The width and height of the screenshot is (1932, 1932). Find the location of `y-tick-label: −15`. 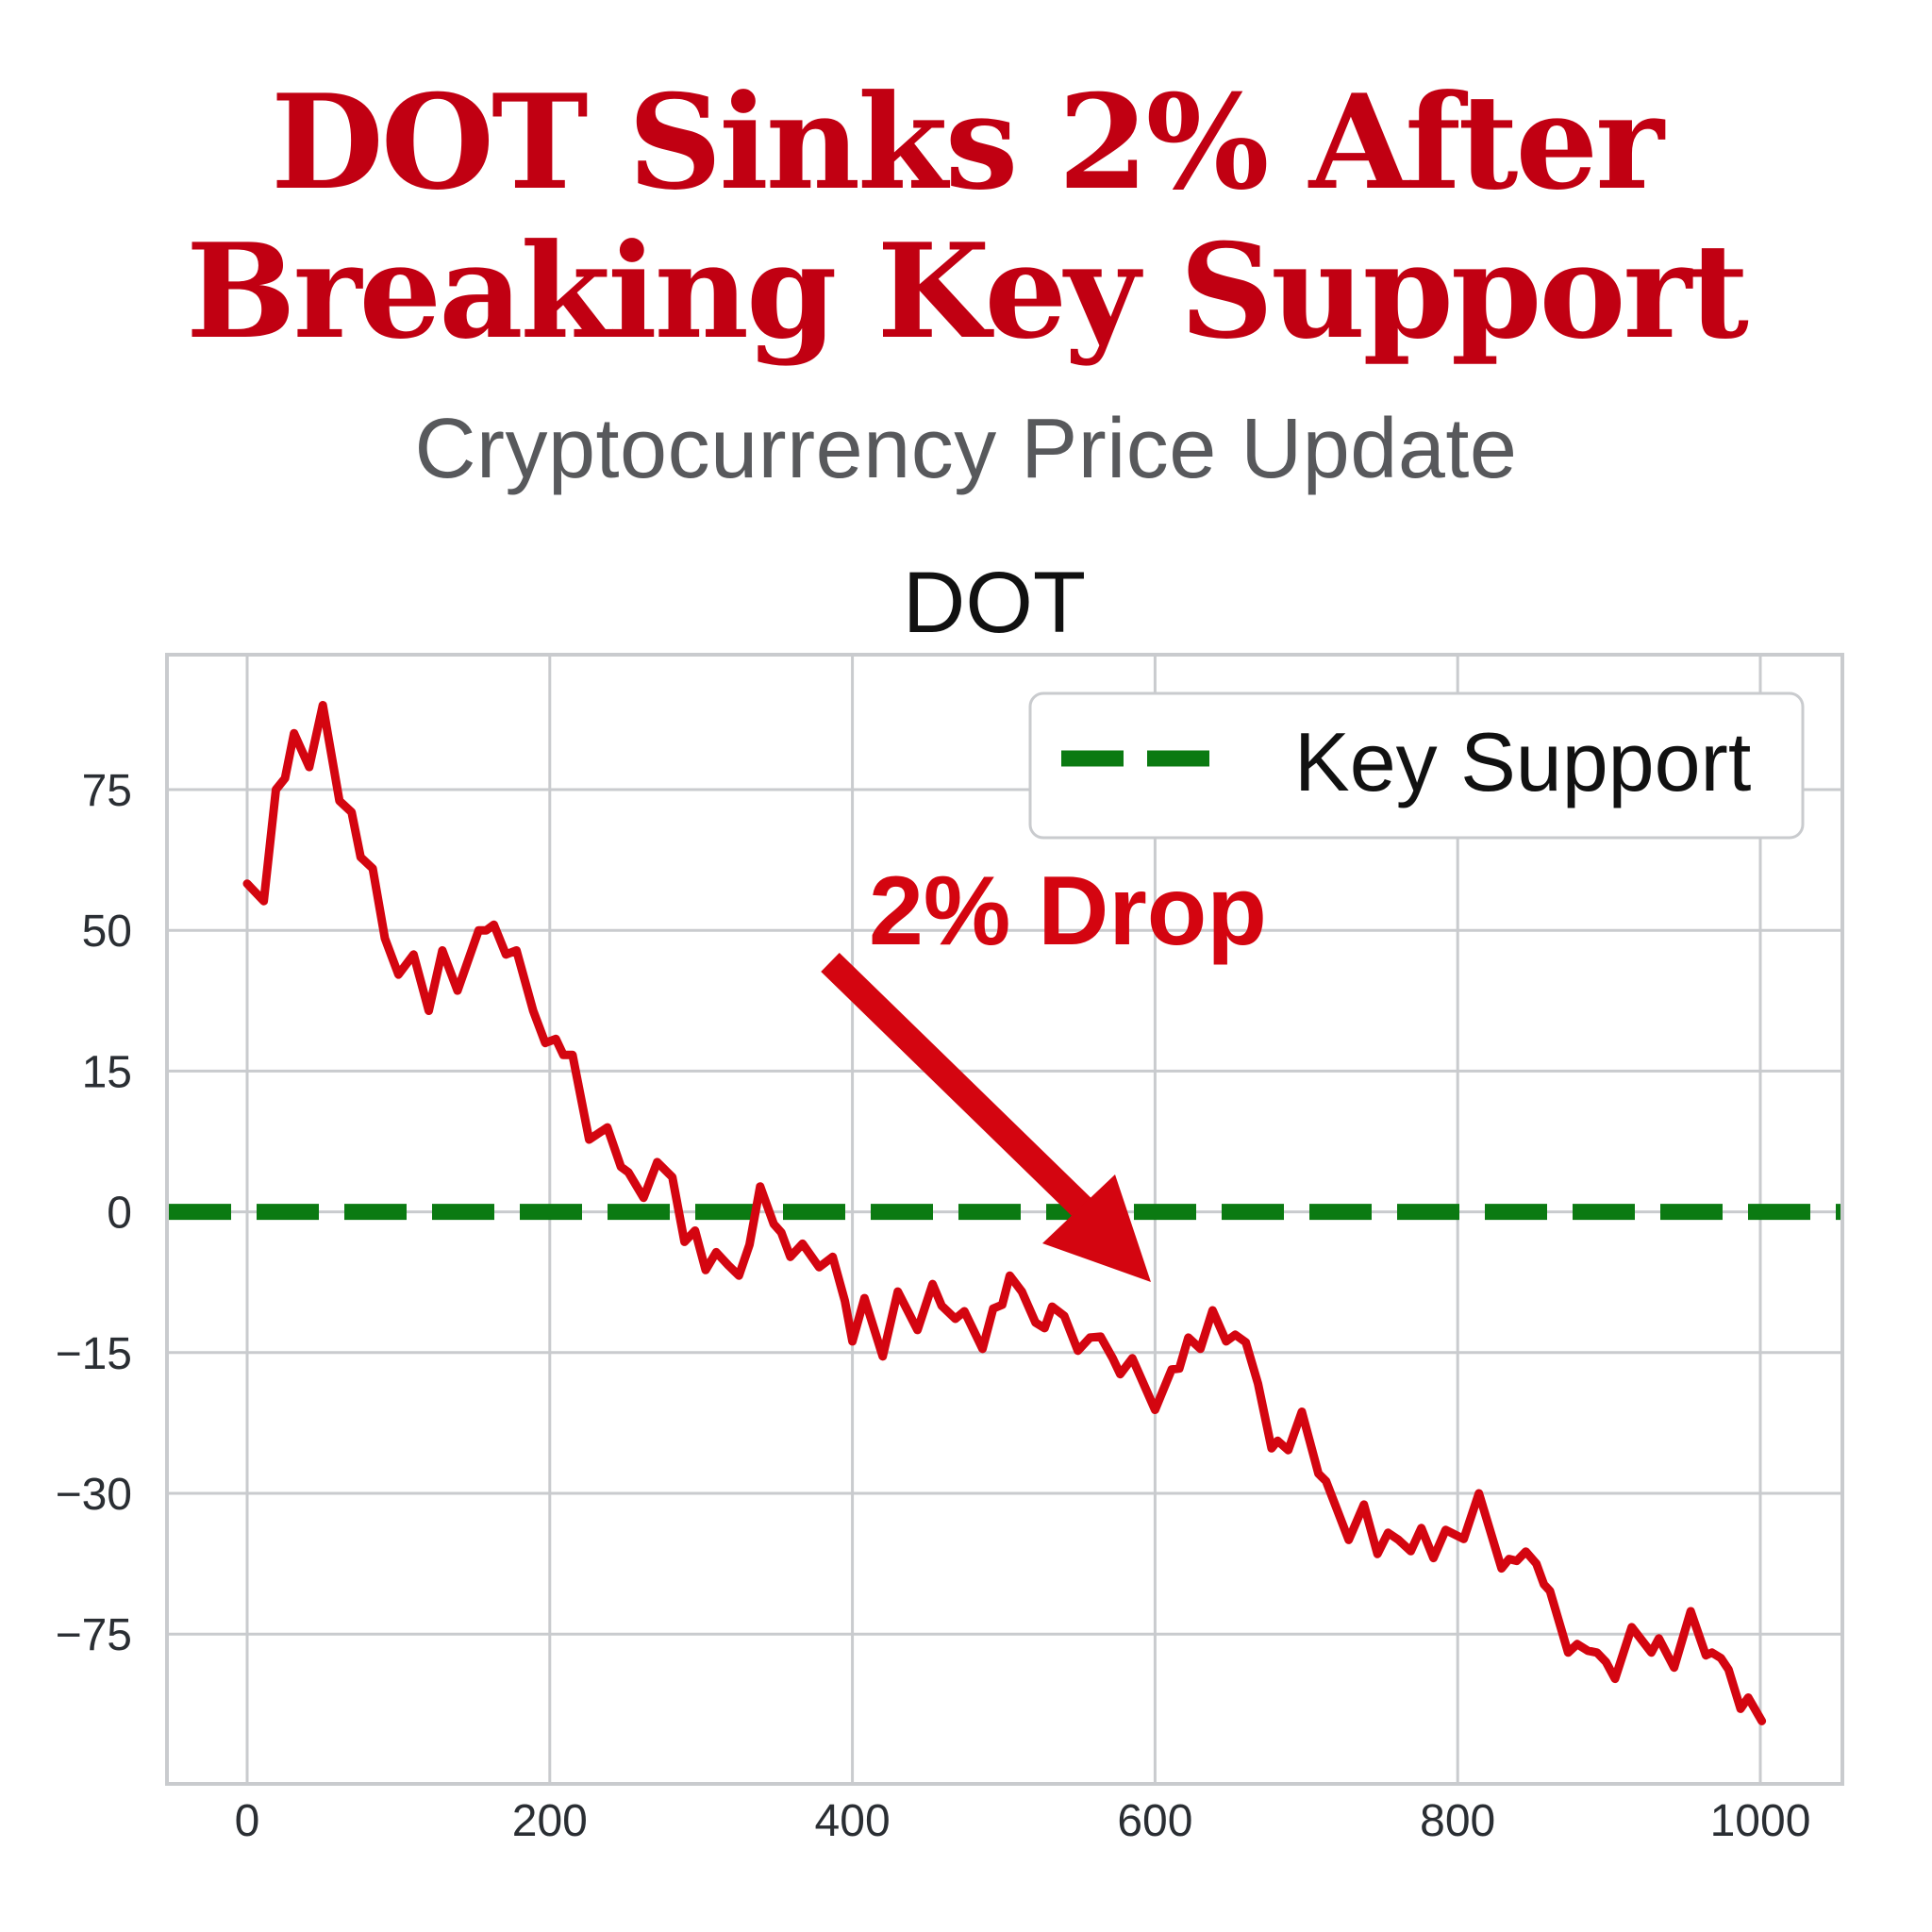

y-tick-label: −15 is located at coordinates (94, 1354).